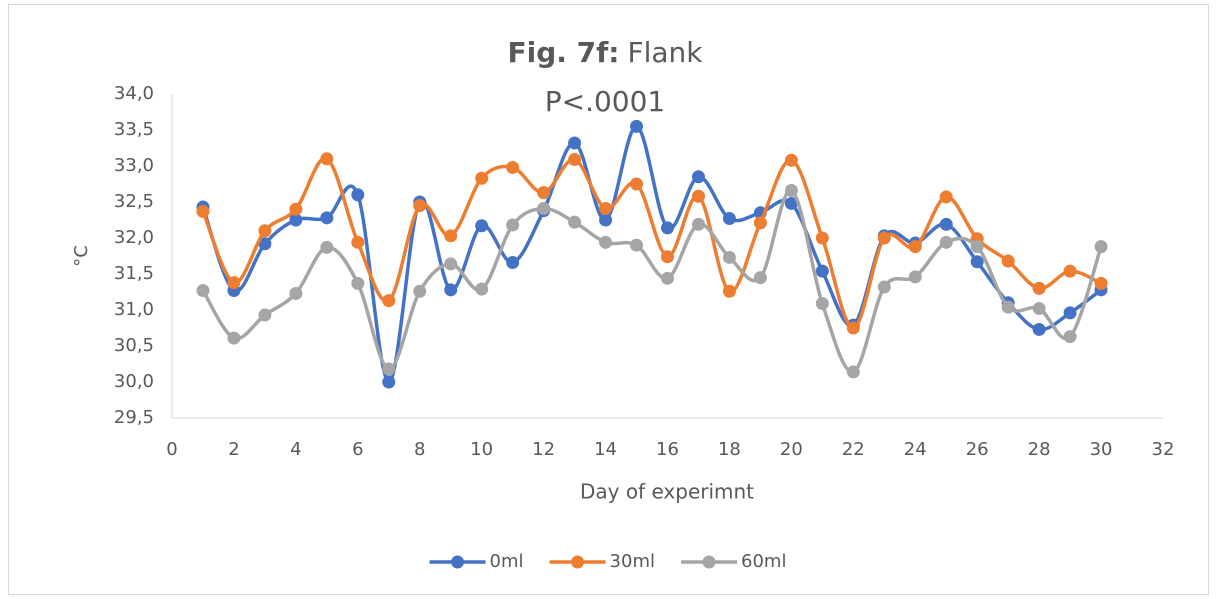 The image size is (1218, 599). What do you see at coordinates (134, 345) in the screenshot?
I see `y-tick-label: 30,5` at bounding box center [134, 345].